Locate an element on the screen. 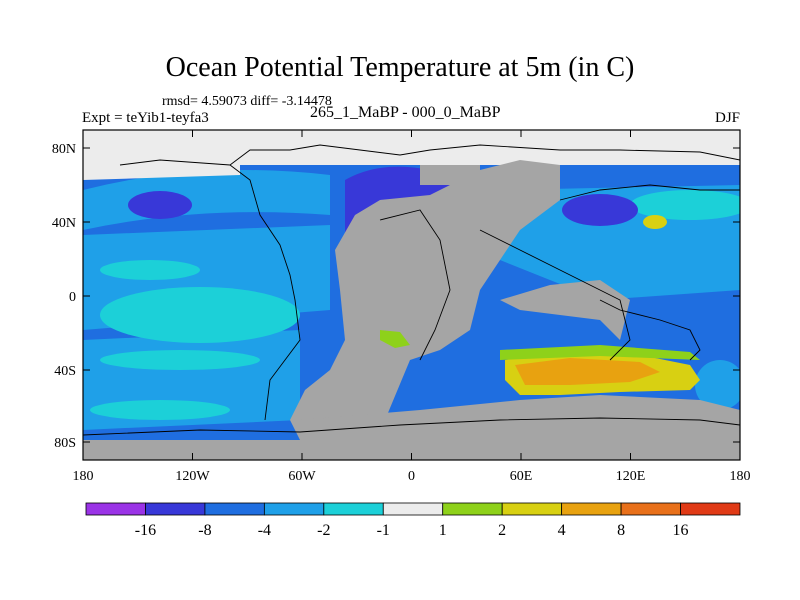  colorbar-label: 2 is located at coordinates (502, 530).